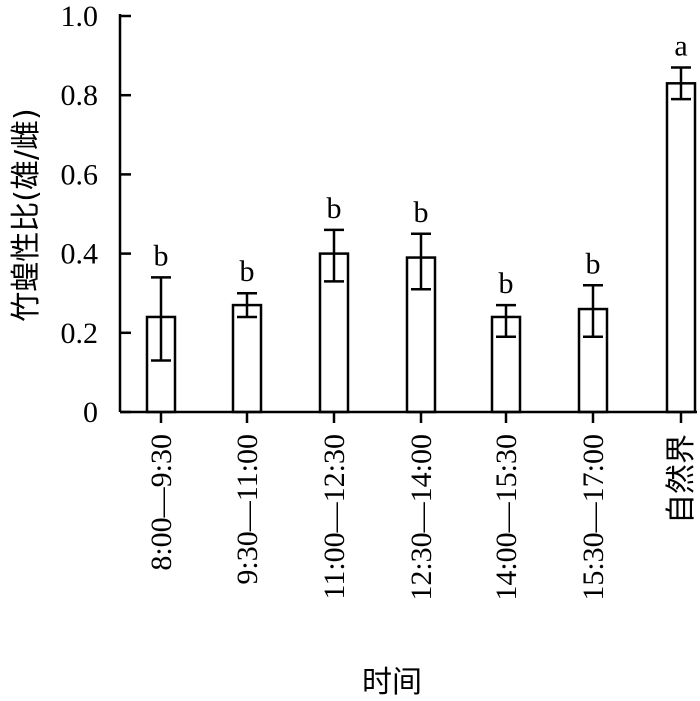 The image size is (700, 701). Describe the element at coordinates (334, 517) in the screenshot. I see `x-tick-label: 11:00—12:30` at that location.